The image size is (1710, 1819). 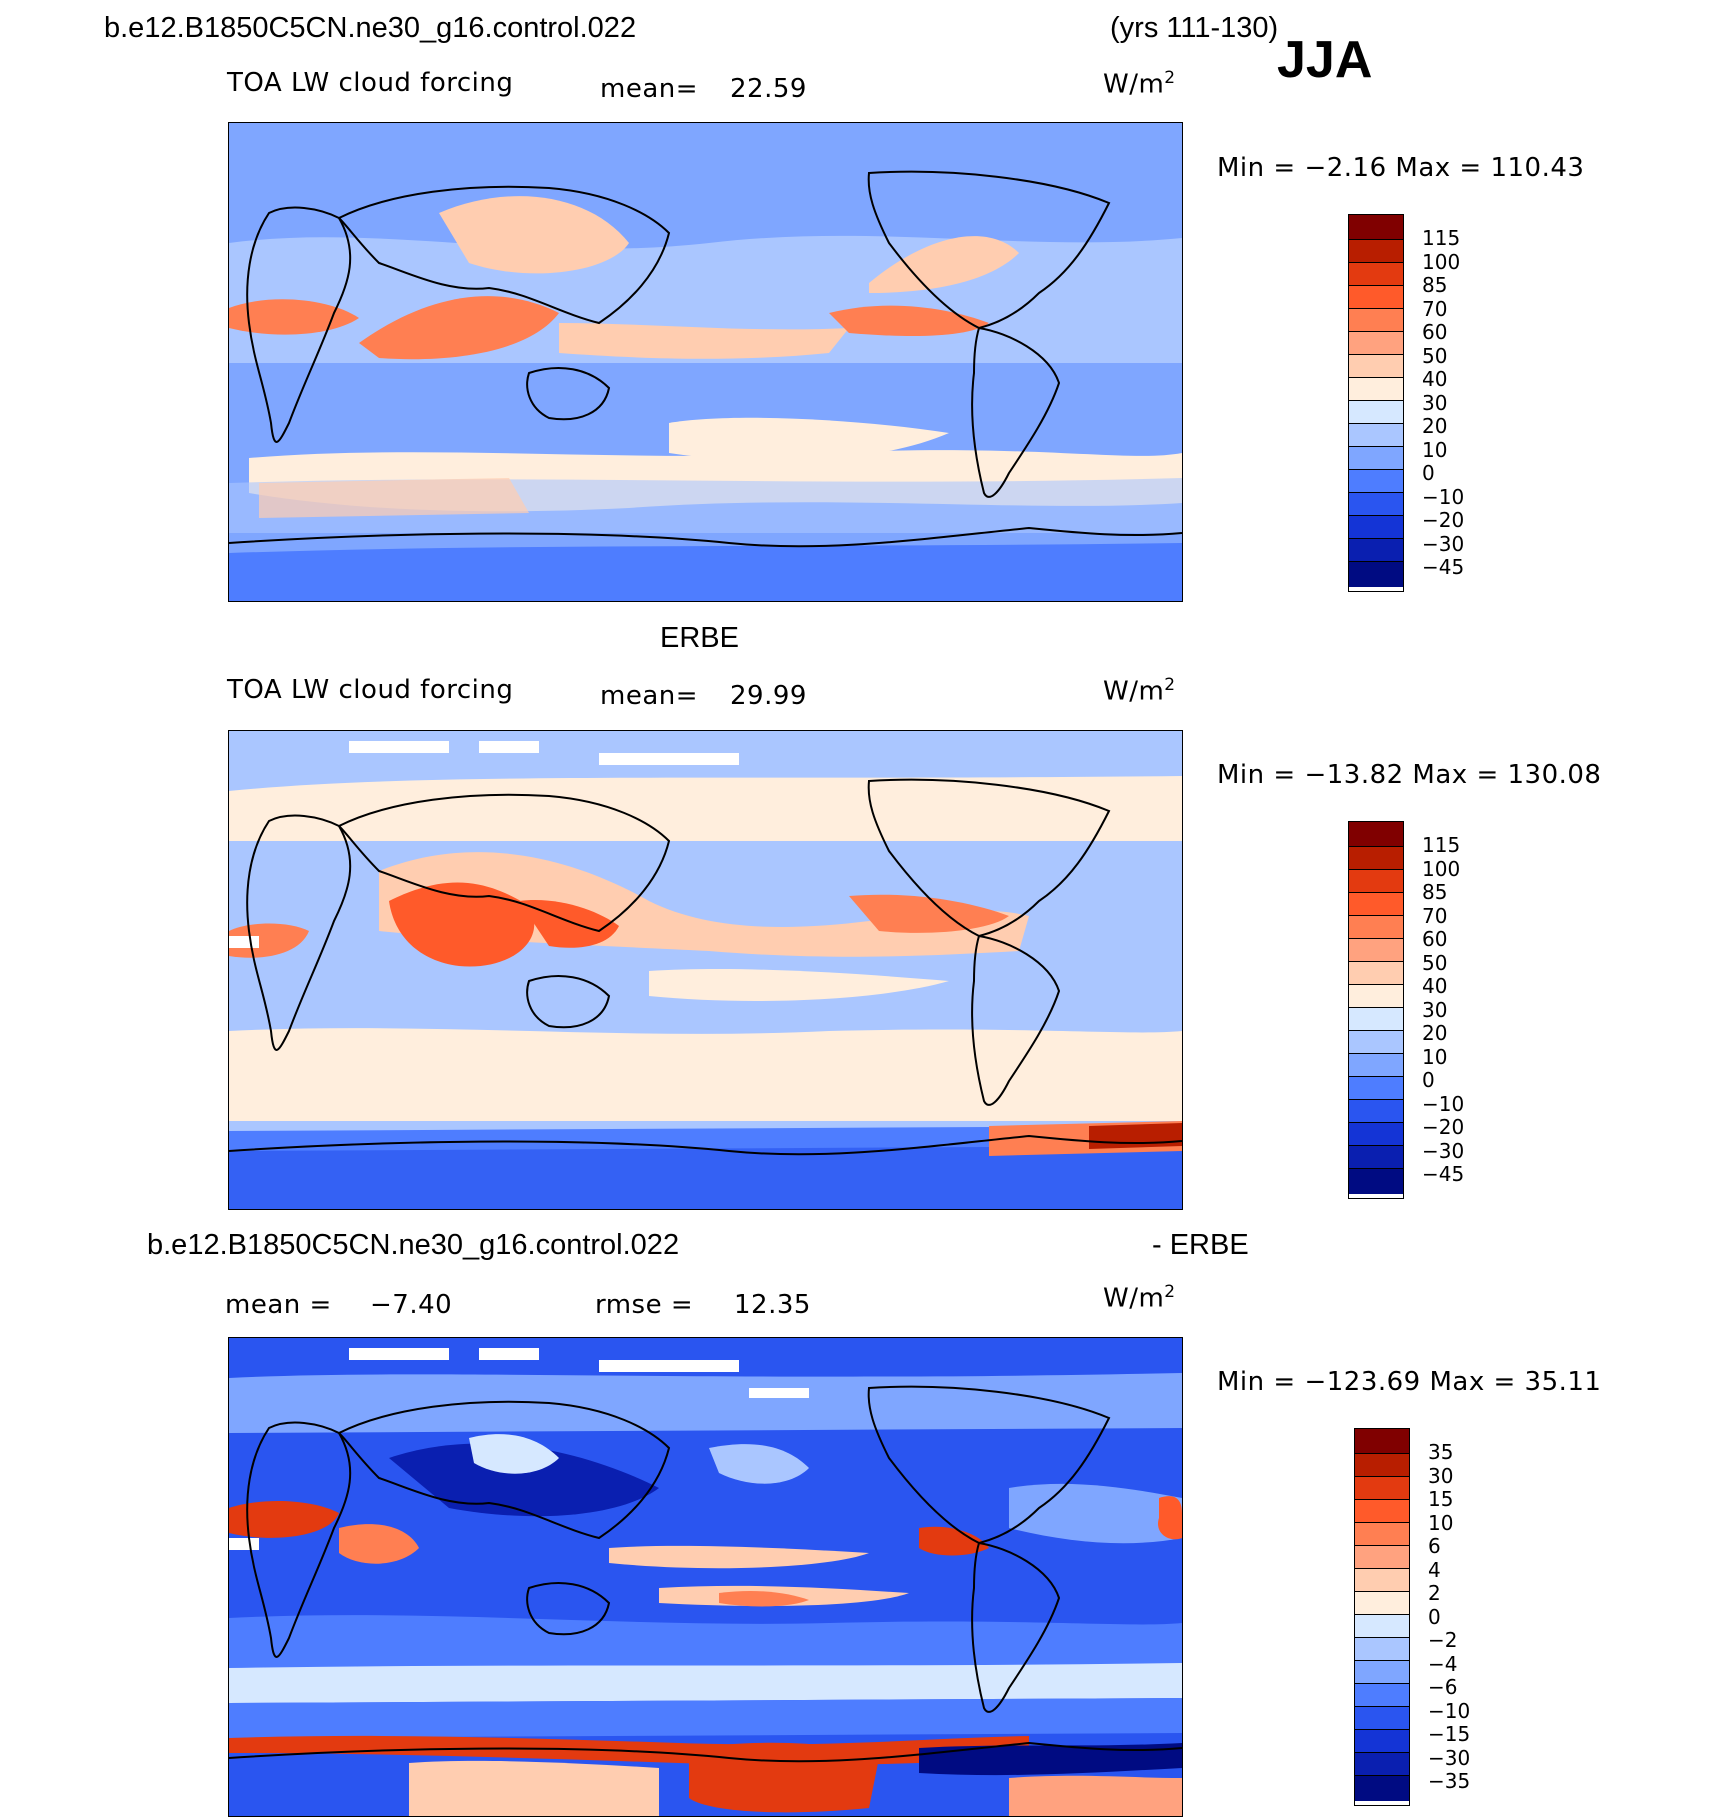 What do you see at coordinates (1443, 1640) in the screenshot?
I see `panel3-legend-label: −2` at bounding box center [1443, 1640].